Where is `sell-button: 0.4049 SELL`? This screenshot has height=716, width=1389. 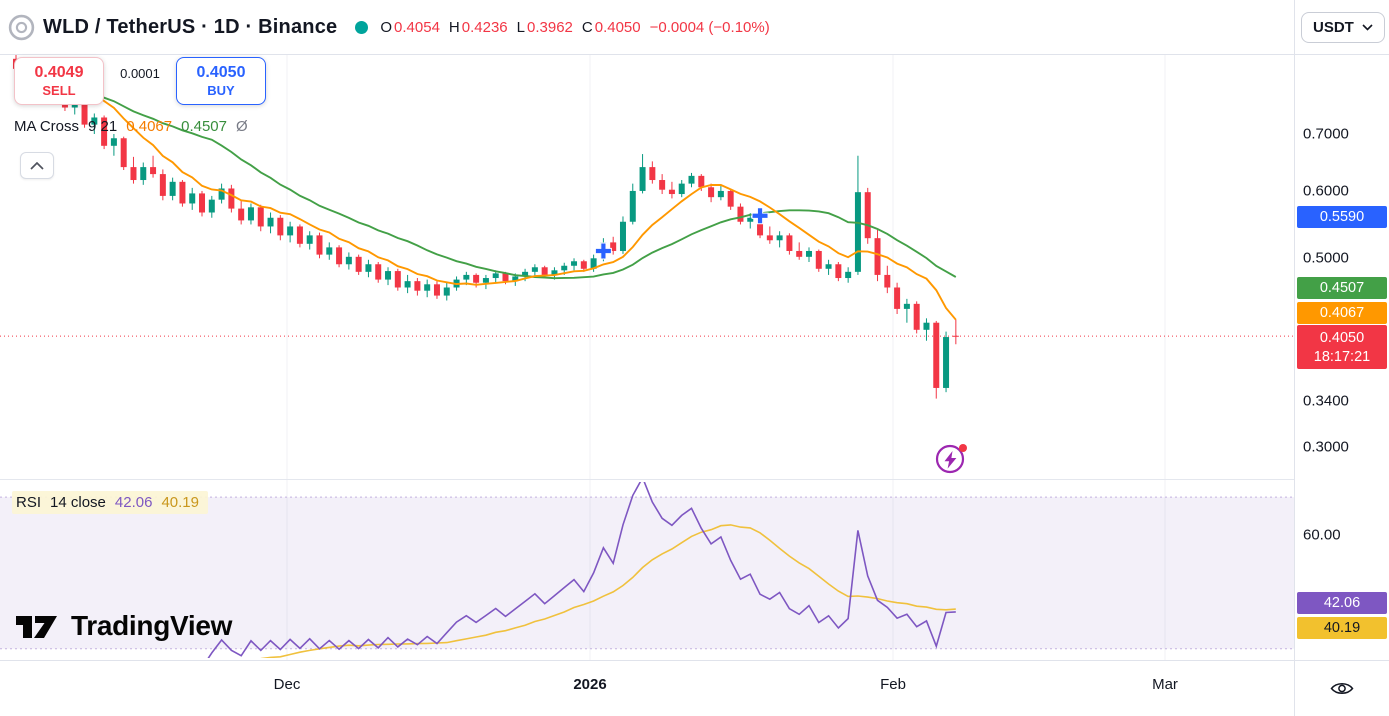 sell-button: 0.4049 SELL is located at coordinates (59, 81).